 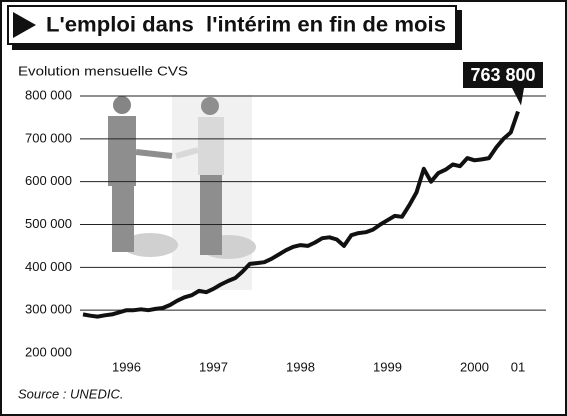 I want to click on value-label-pointer, so click(x=518, y=97).